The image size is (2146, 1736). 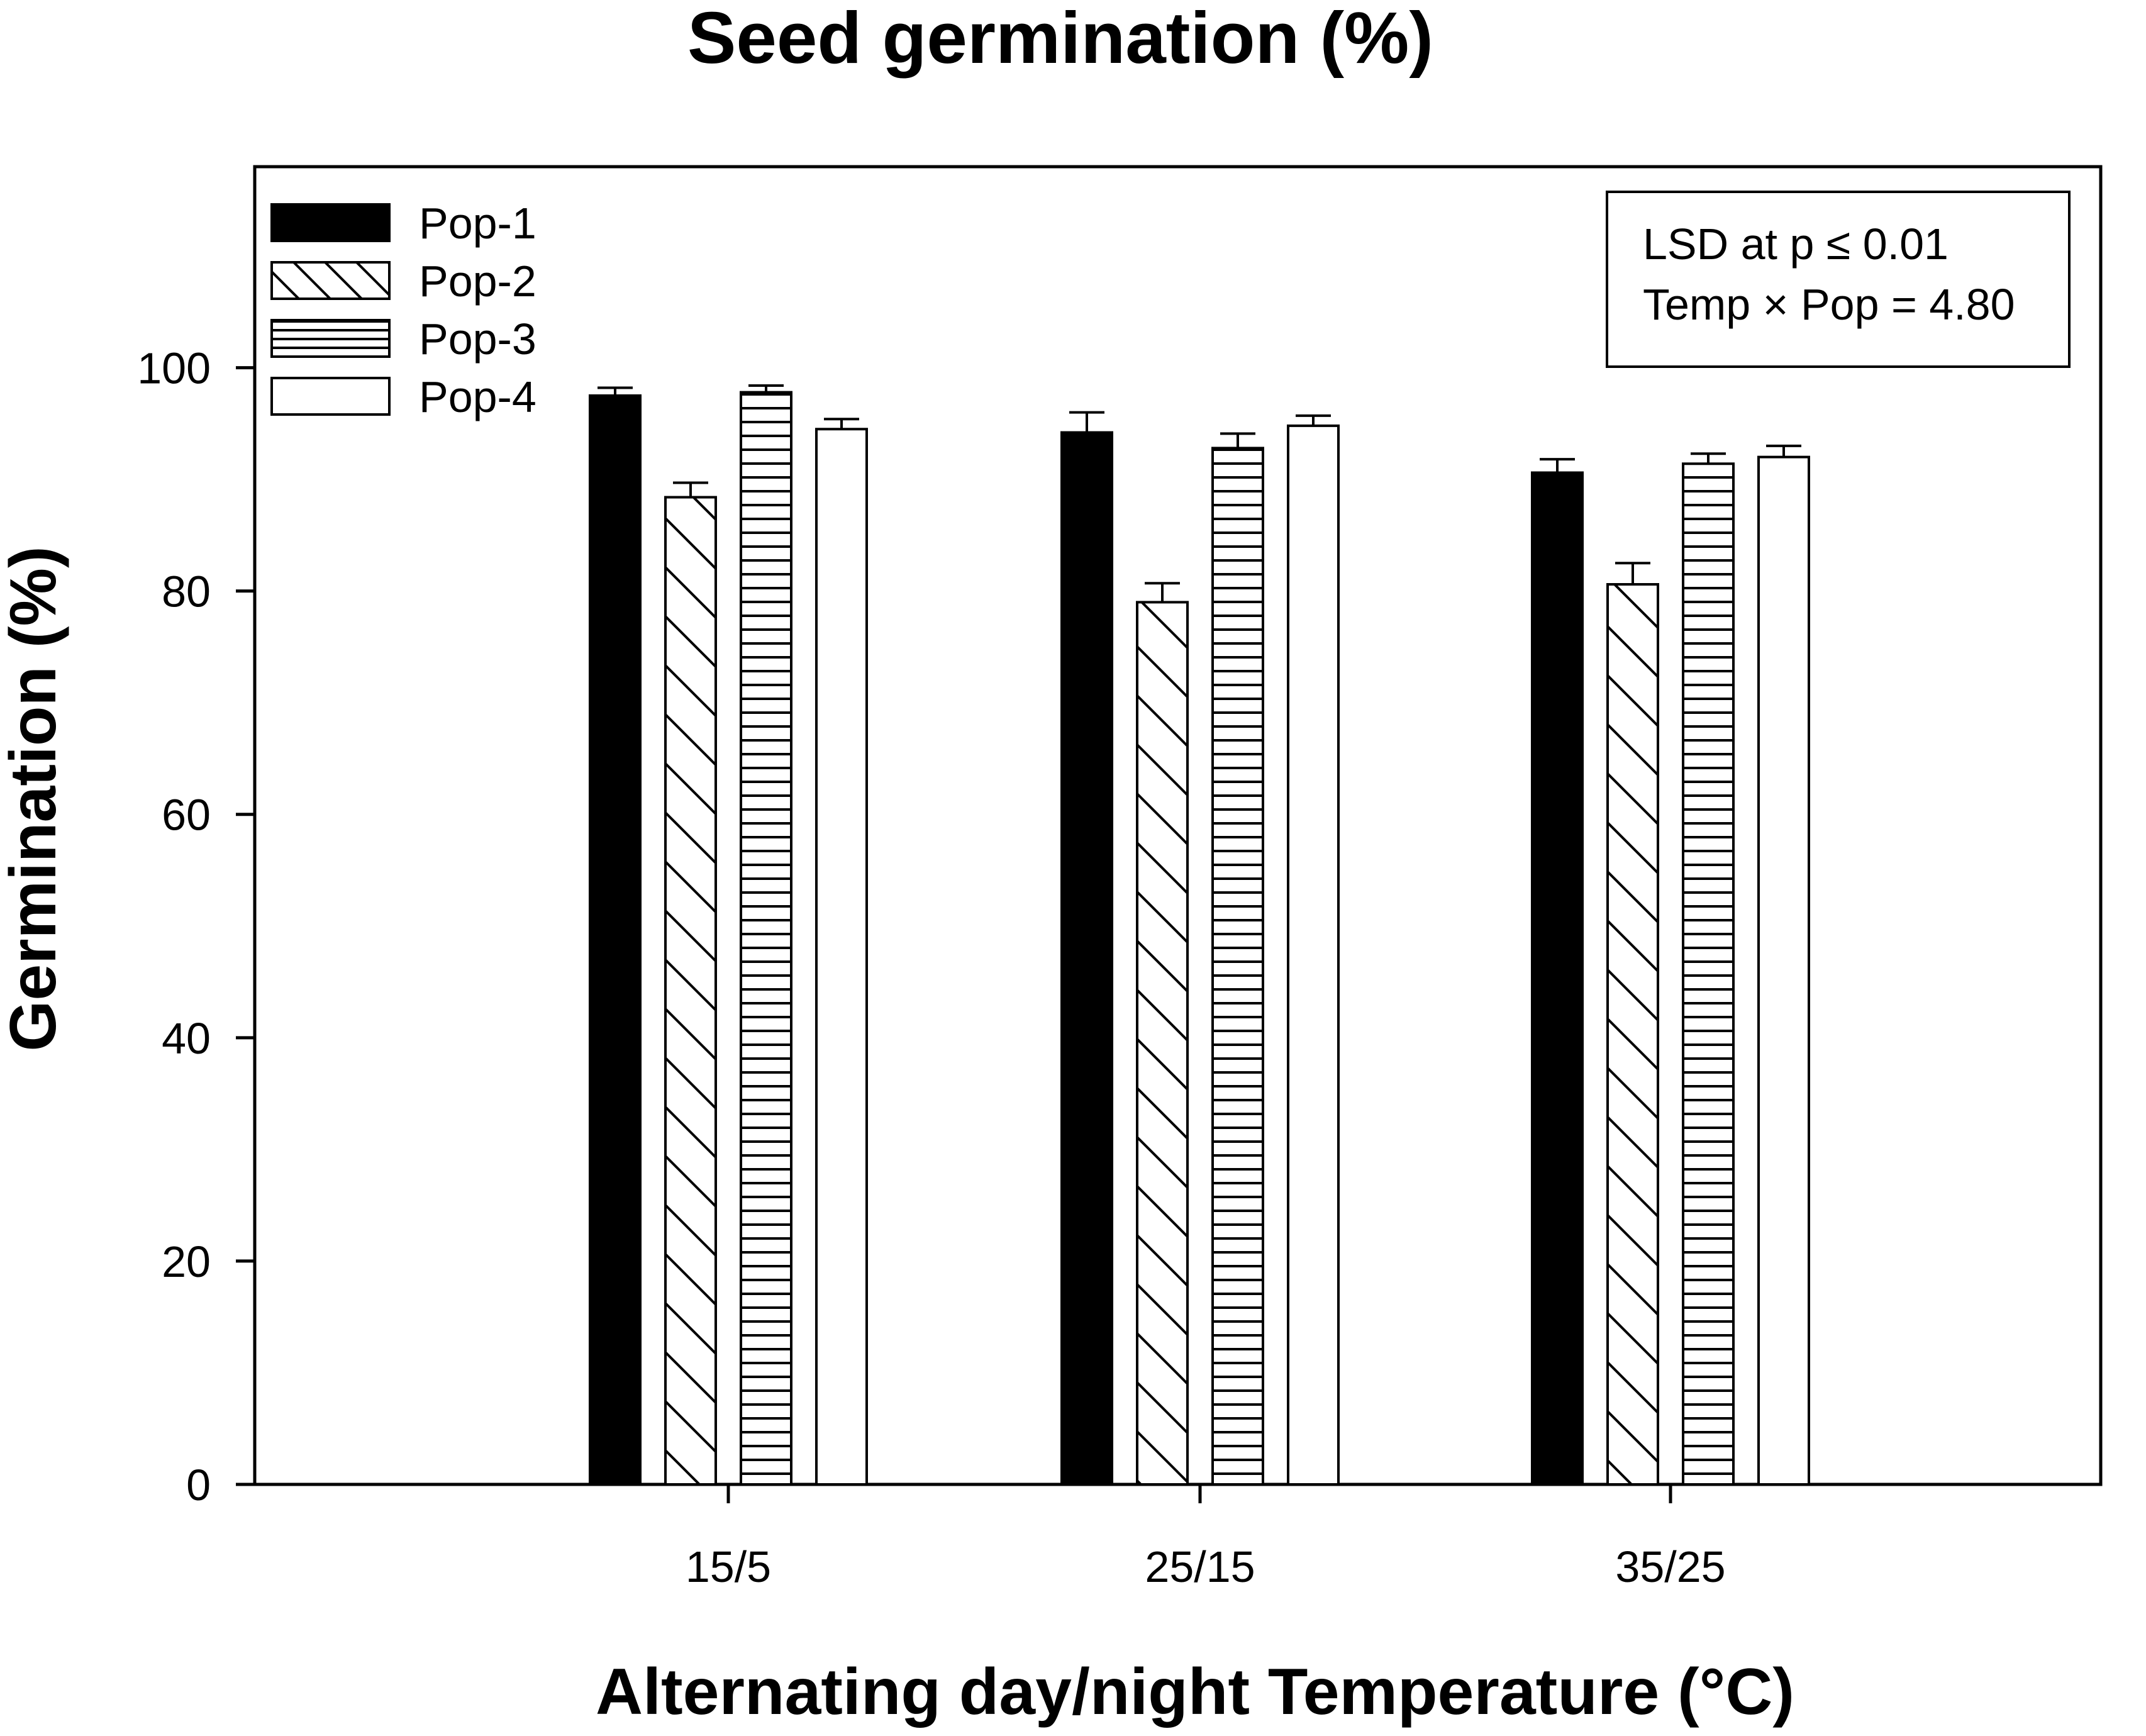 What do you see at coordinates (186, 1262) in the screenshot?
I see `y-tick-label: 20` at bounding box center [186, 1262].